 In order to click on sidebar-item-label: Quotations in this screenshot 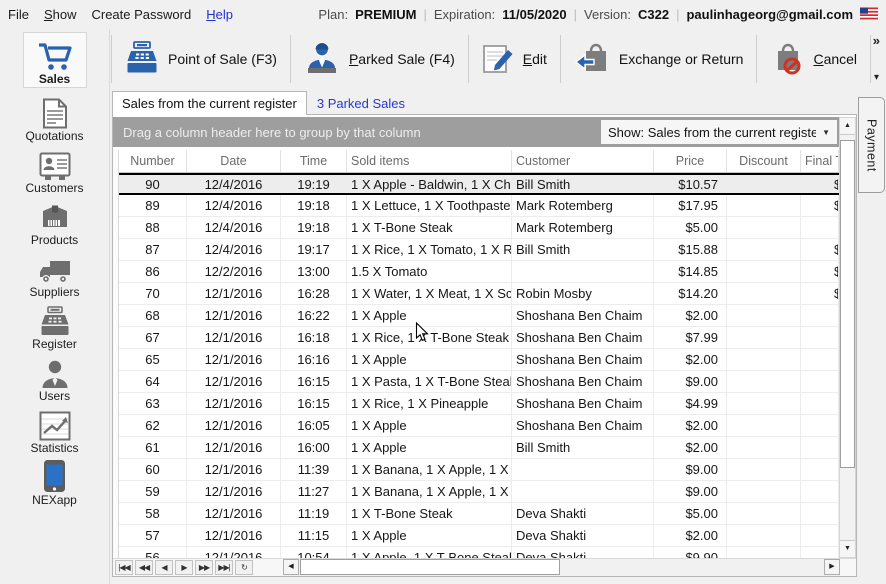, I will do `click(54, 136)`.